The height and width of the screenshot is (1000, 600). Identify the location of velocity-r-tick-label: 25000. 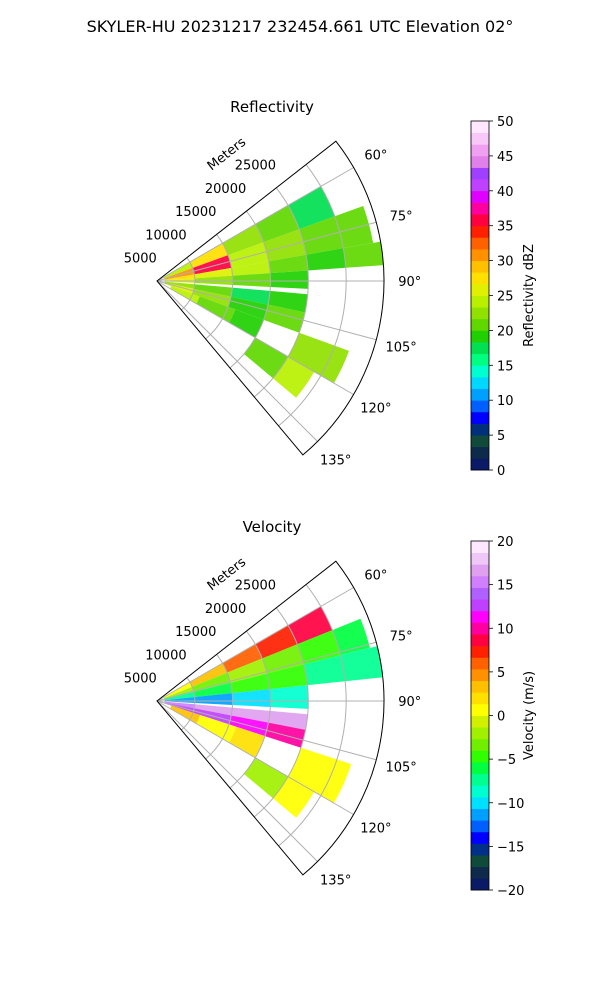
(255, 586).